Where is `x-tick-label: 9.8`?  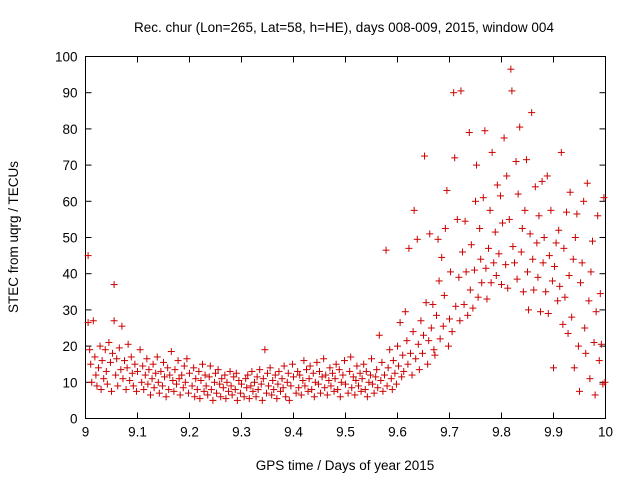 x-tick-label: 9.8 is located at coordinates (501, 432).